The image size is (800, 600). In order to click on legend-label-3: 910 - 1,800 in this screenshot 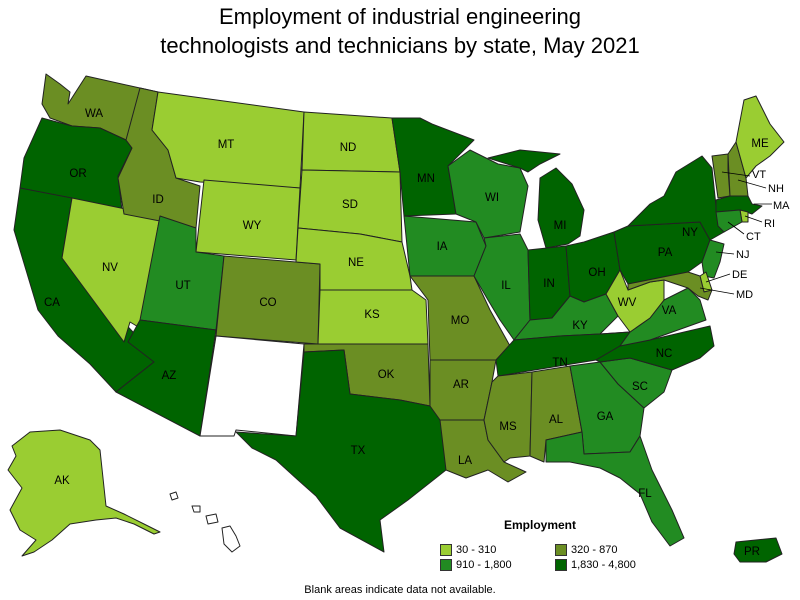, I will do `click(484, 564)`.